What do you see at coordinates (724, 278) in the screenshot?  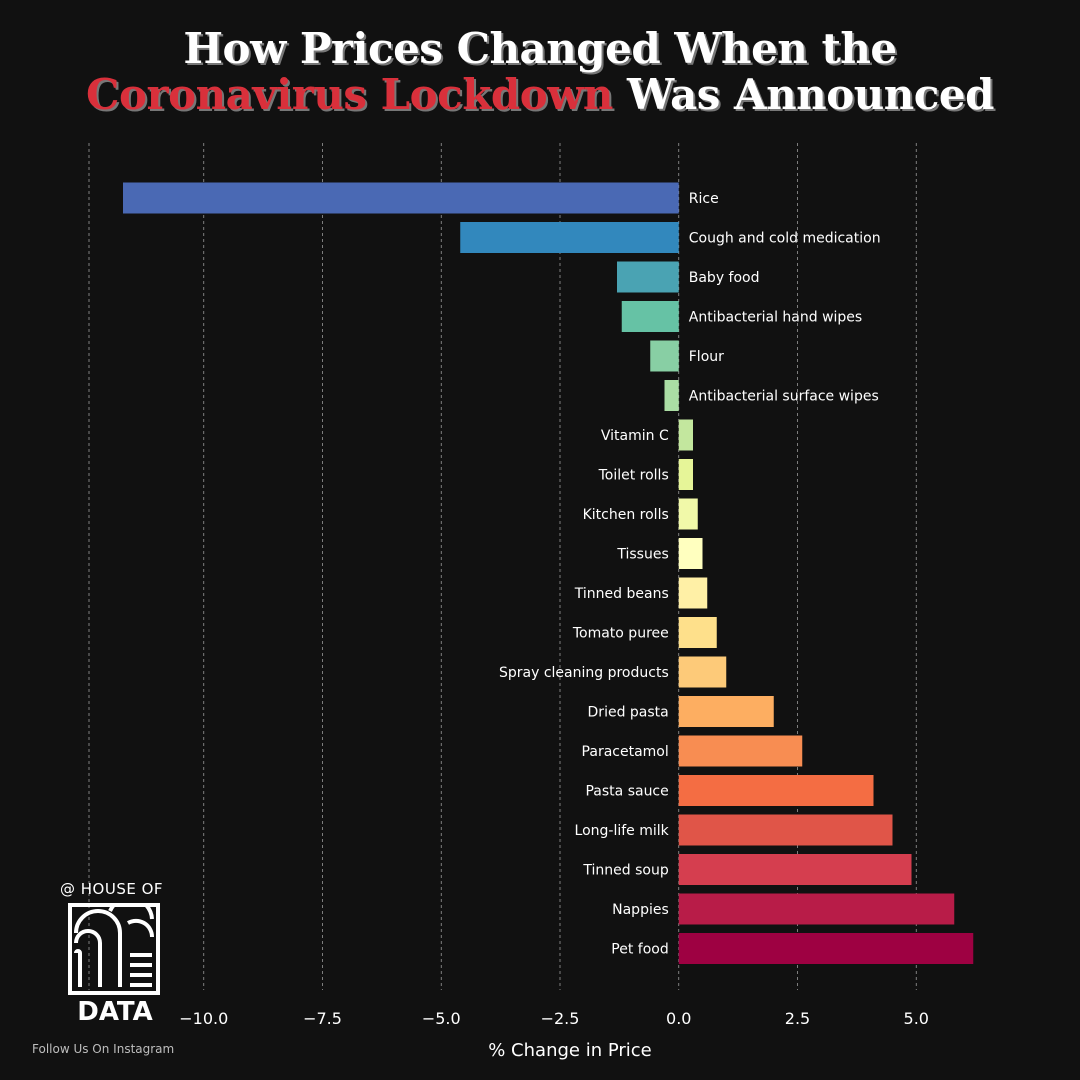 I see `category-label: Baby food` at bounding box center [724, 278].